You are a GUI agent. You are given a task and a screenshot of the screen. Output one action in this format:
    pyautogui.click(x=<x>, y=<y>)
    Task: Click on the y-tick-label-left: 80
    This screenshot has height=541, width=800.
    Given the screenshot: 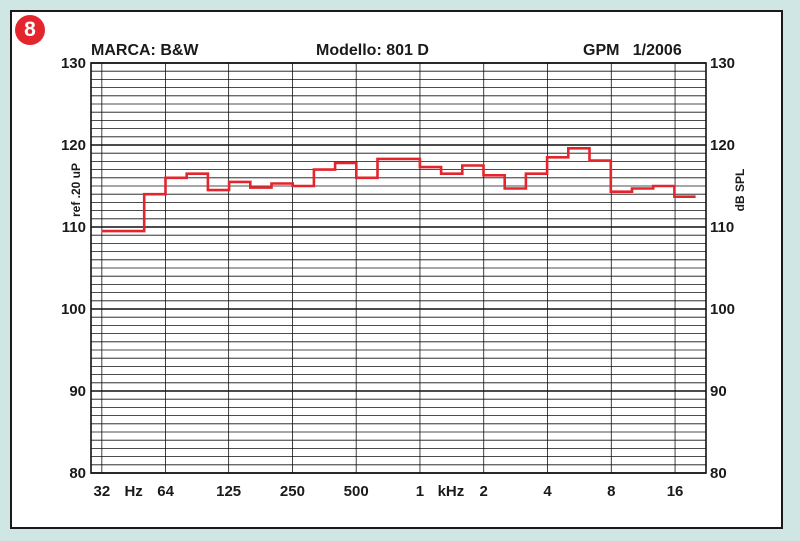 What is the action you would take?
    pyautogui.click(x=77, y=473)
    